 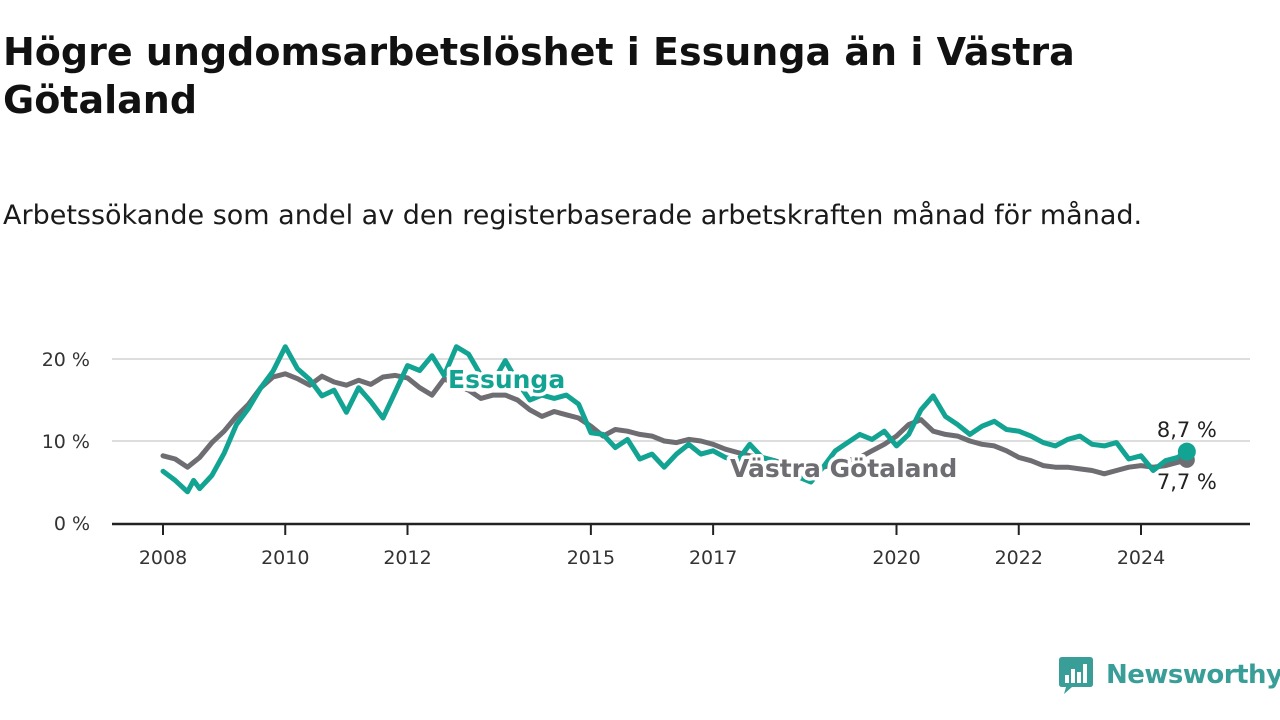 What do you see at coordinates (285, 558) in the screenshot?
I see `x-tick-label: 2010` at bounding box center [285, 558].